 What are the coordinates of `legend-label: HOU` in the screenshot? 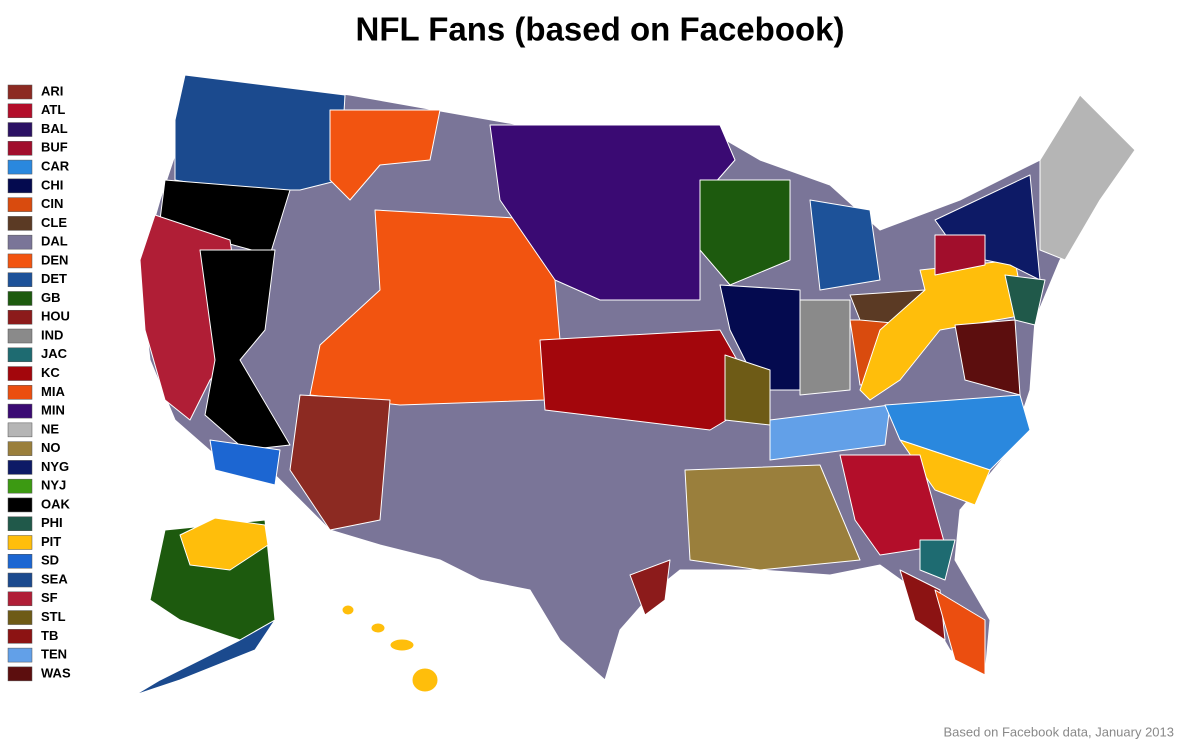 It's located at (55, 316).